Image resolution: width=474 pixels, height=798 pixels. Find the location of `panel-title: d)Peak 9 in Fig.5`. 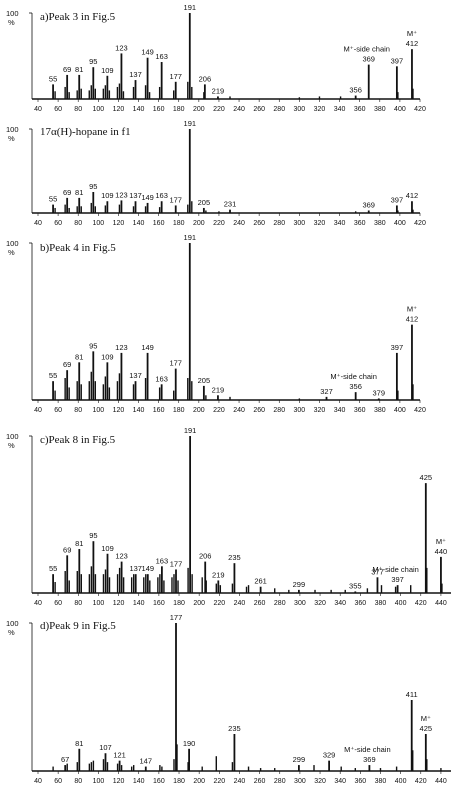

panel-title: d)Peak 9 in Fig.5 is located at coordinates (78, 626).